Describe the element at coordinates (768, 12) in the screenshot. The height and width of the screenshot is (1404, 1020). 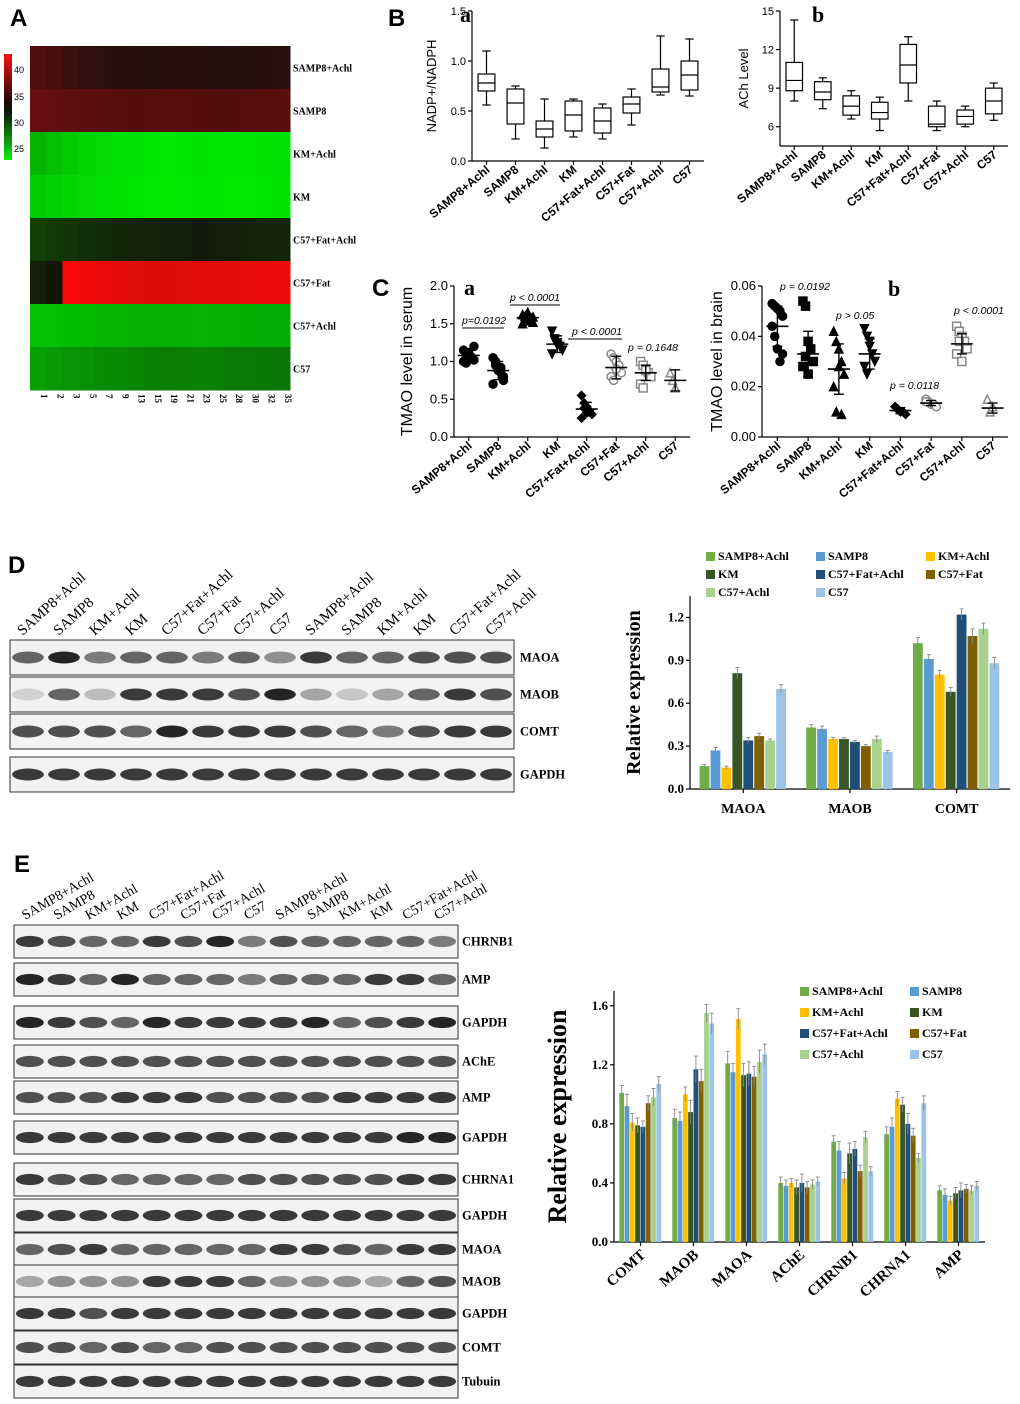
I see `y-tick-label: 15` at that location.